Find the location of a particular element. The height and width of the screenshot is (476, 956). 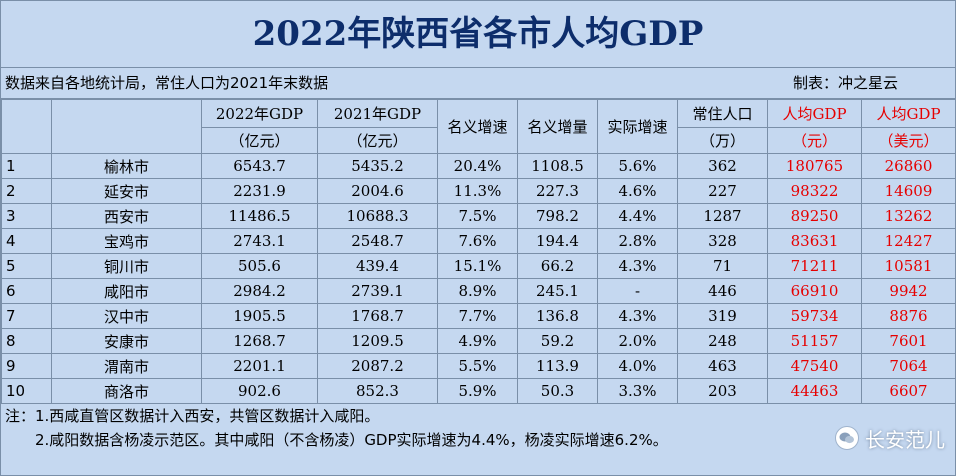

per-capita-cny-cell: 44463 is located at coordinates (814, 391).